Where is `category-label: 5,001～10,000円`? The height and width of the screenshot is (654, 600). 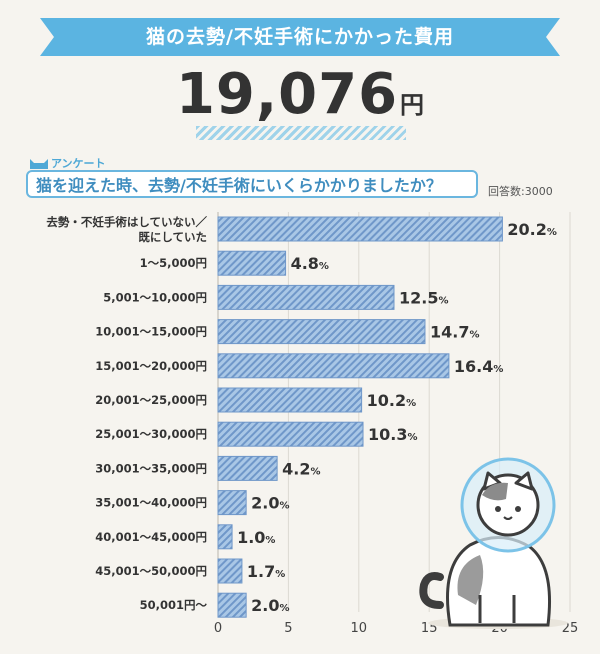 category-label: 5,001～10,000円 is located at coordinates (155, 297).